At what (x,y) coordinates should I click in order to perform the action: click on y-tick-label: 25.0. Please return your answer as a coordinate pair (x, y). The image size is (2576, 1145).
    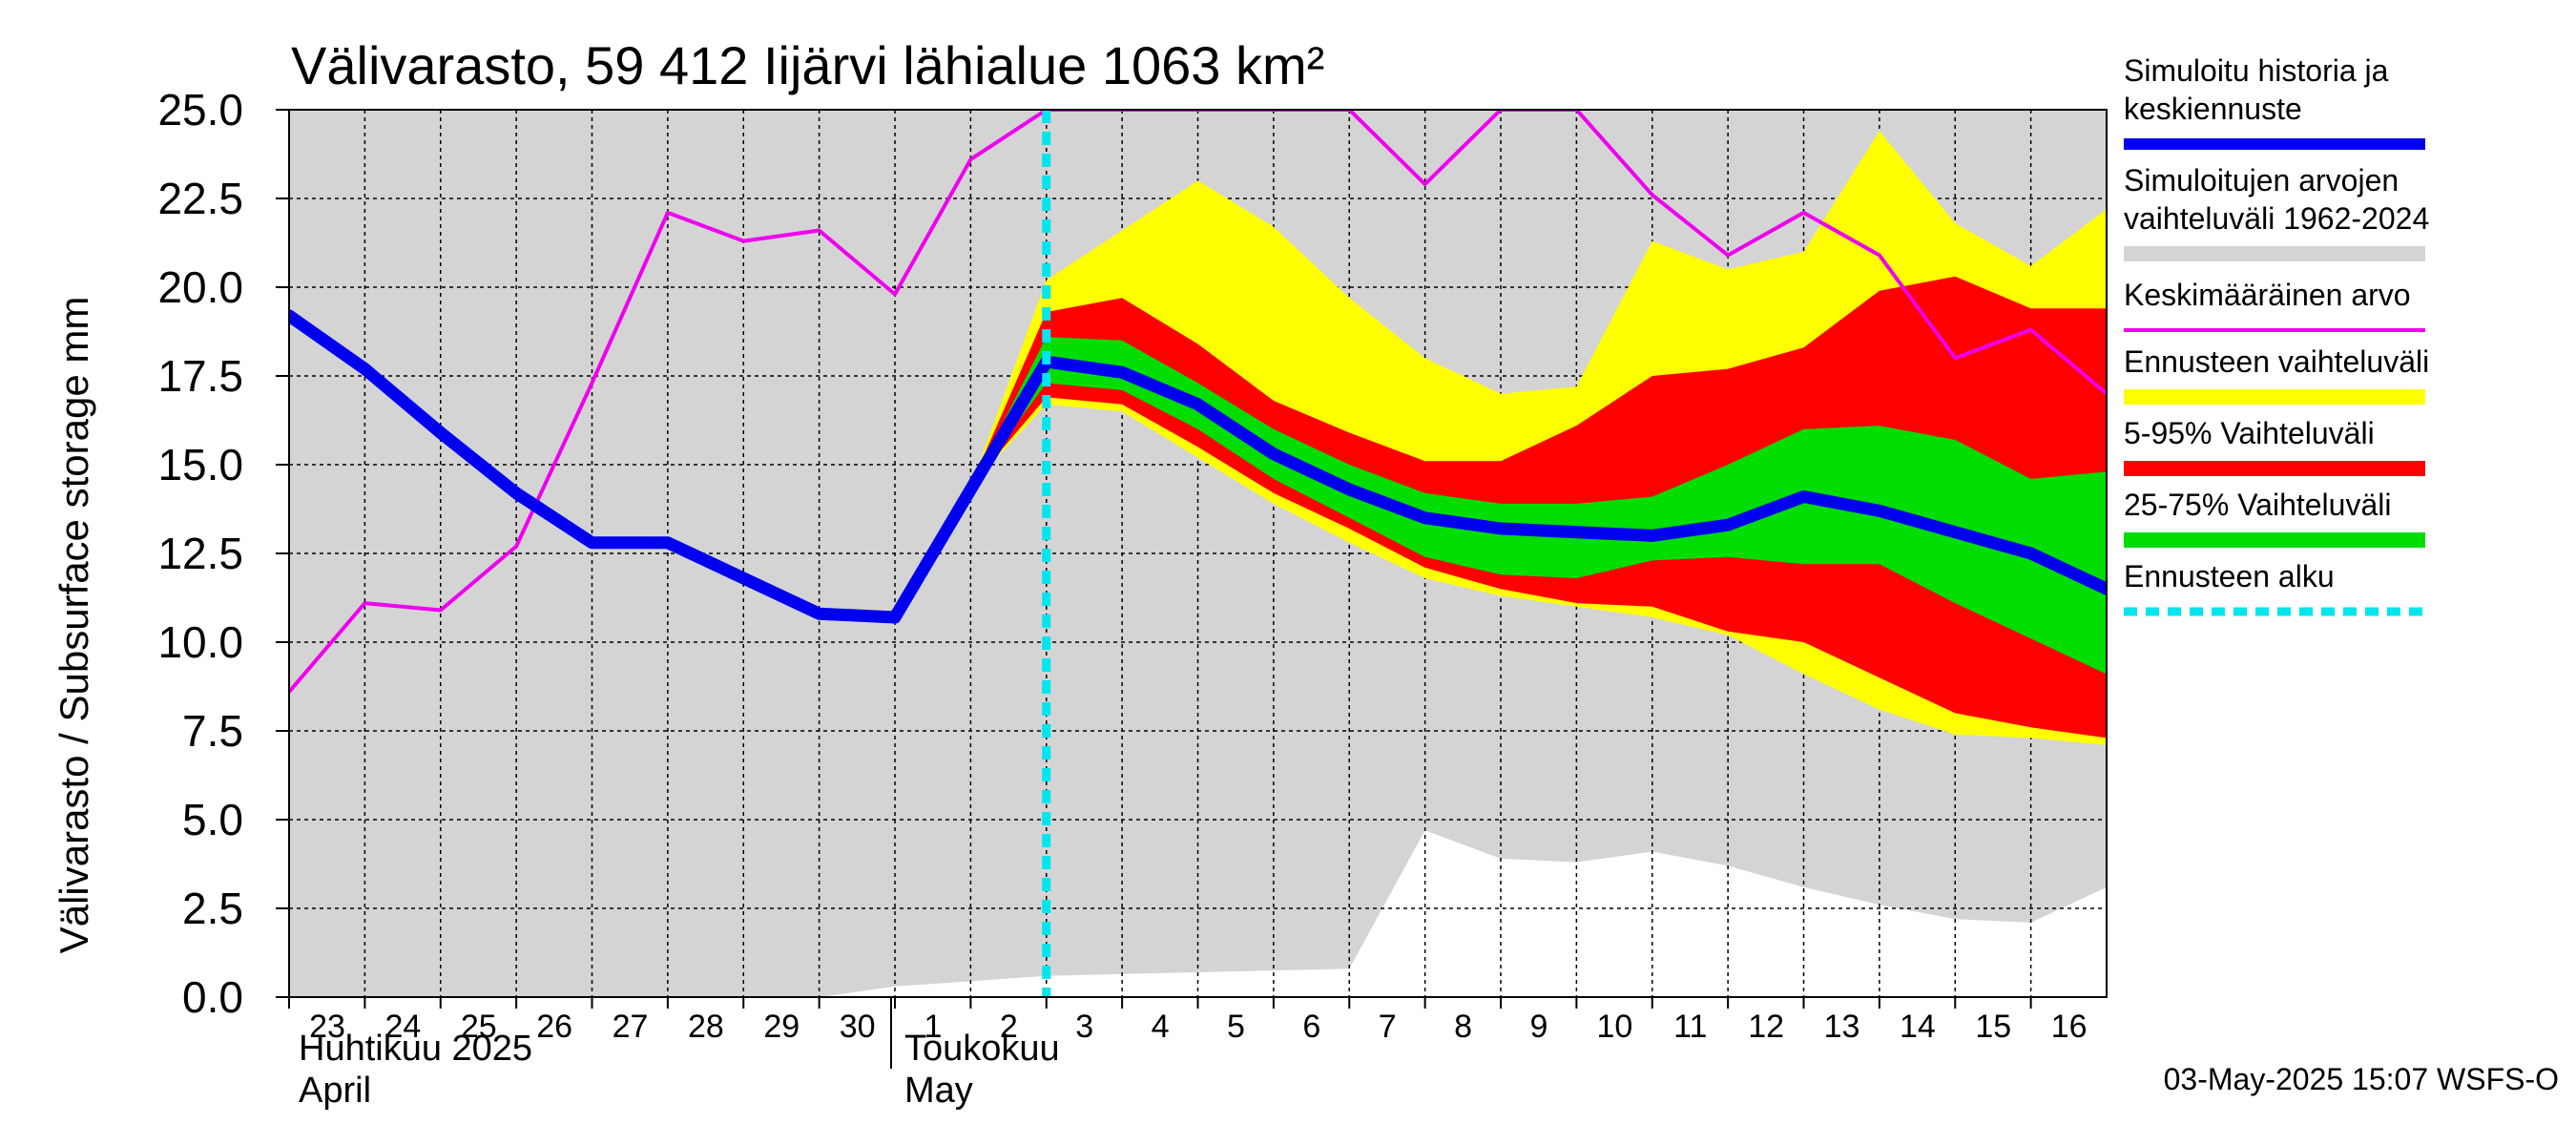
    Looking at the image, I should click on (200, 110).